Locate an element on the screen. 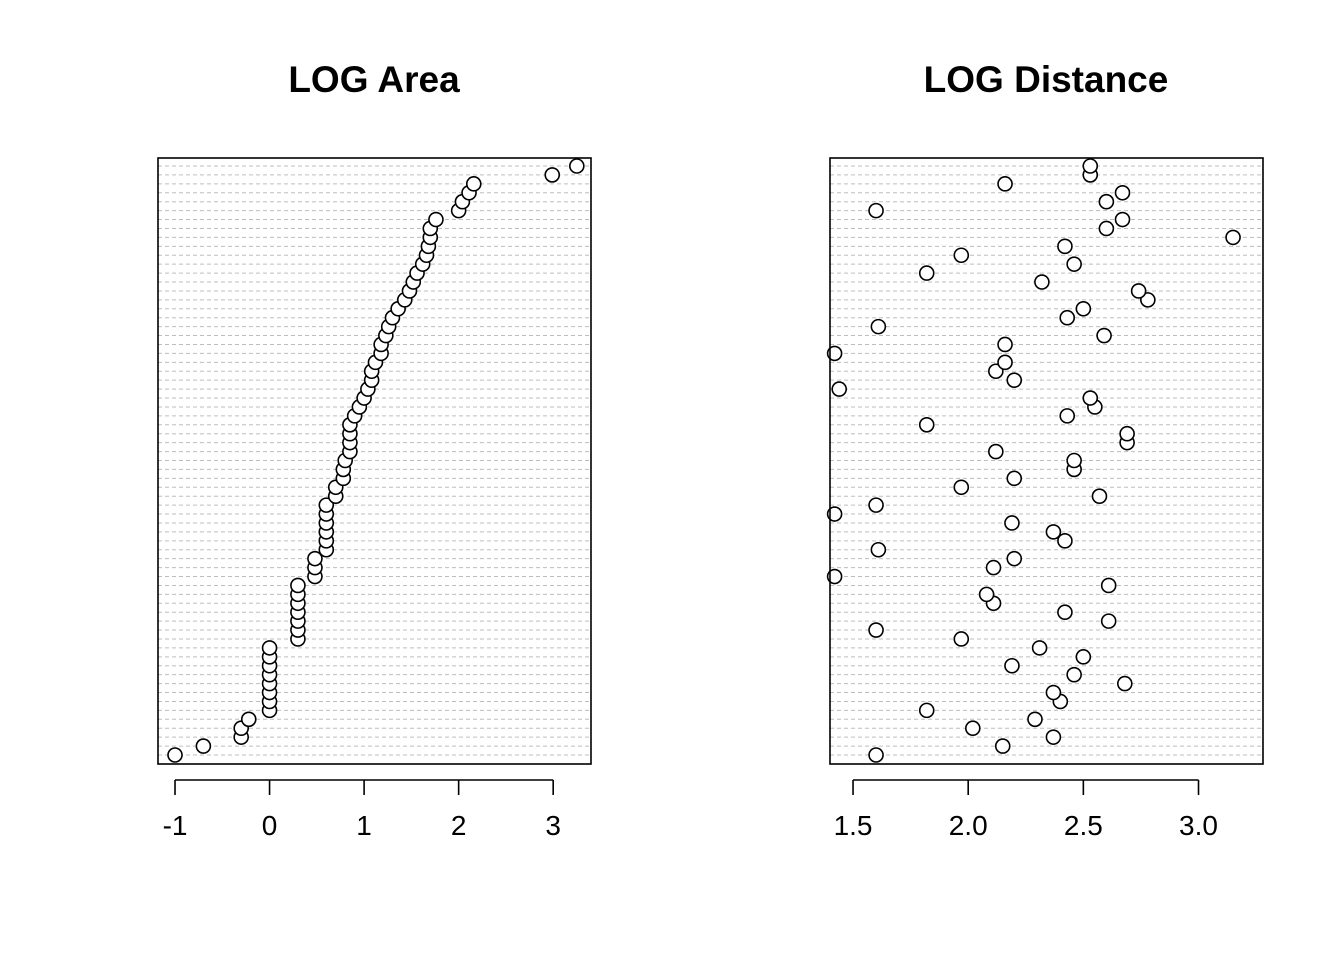 The height and width of the screenshot is (960, 1344). tick-label: 0 is located at coordinates (270, 825).